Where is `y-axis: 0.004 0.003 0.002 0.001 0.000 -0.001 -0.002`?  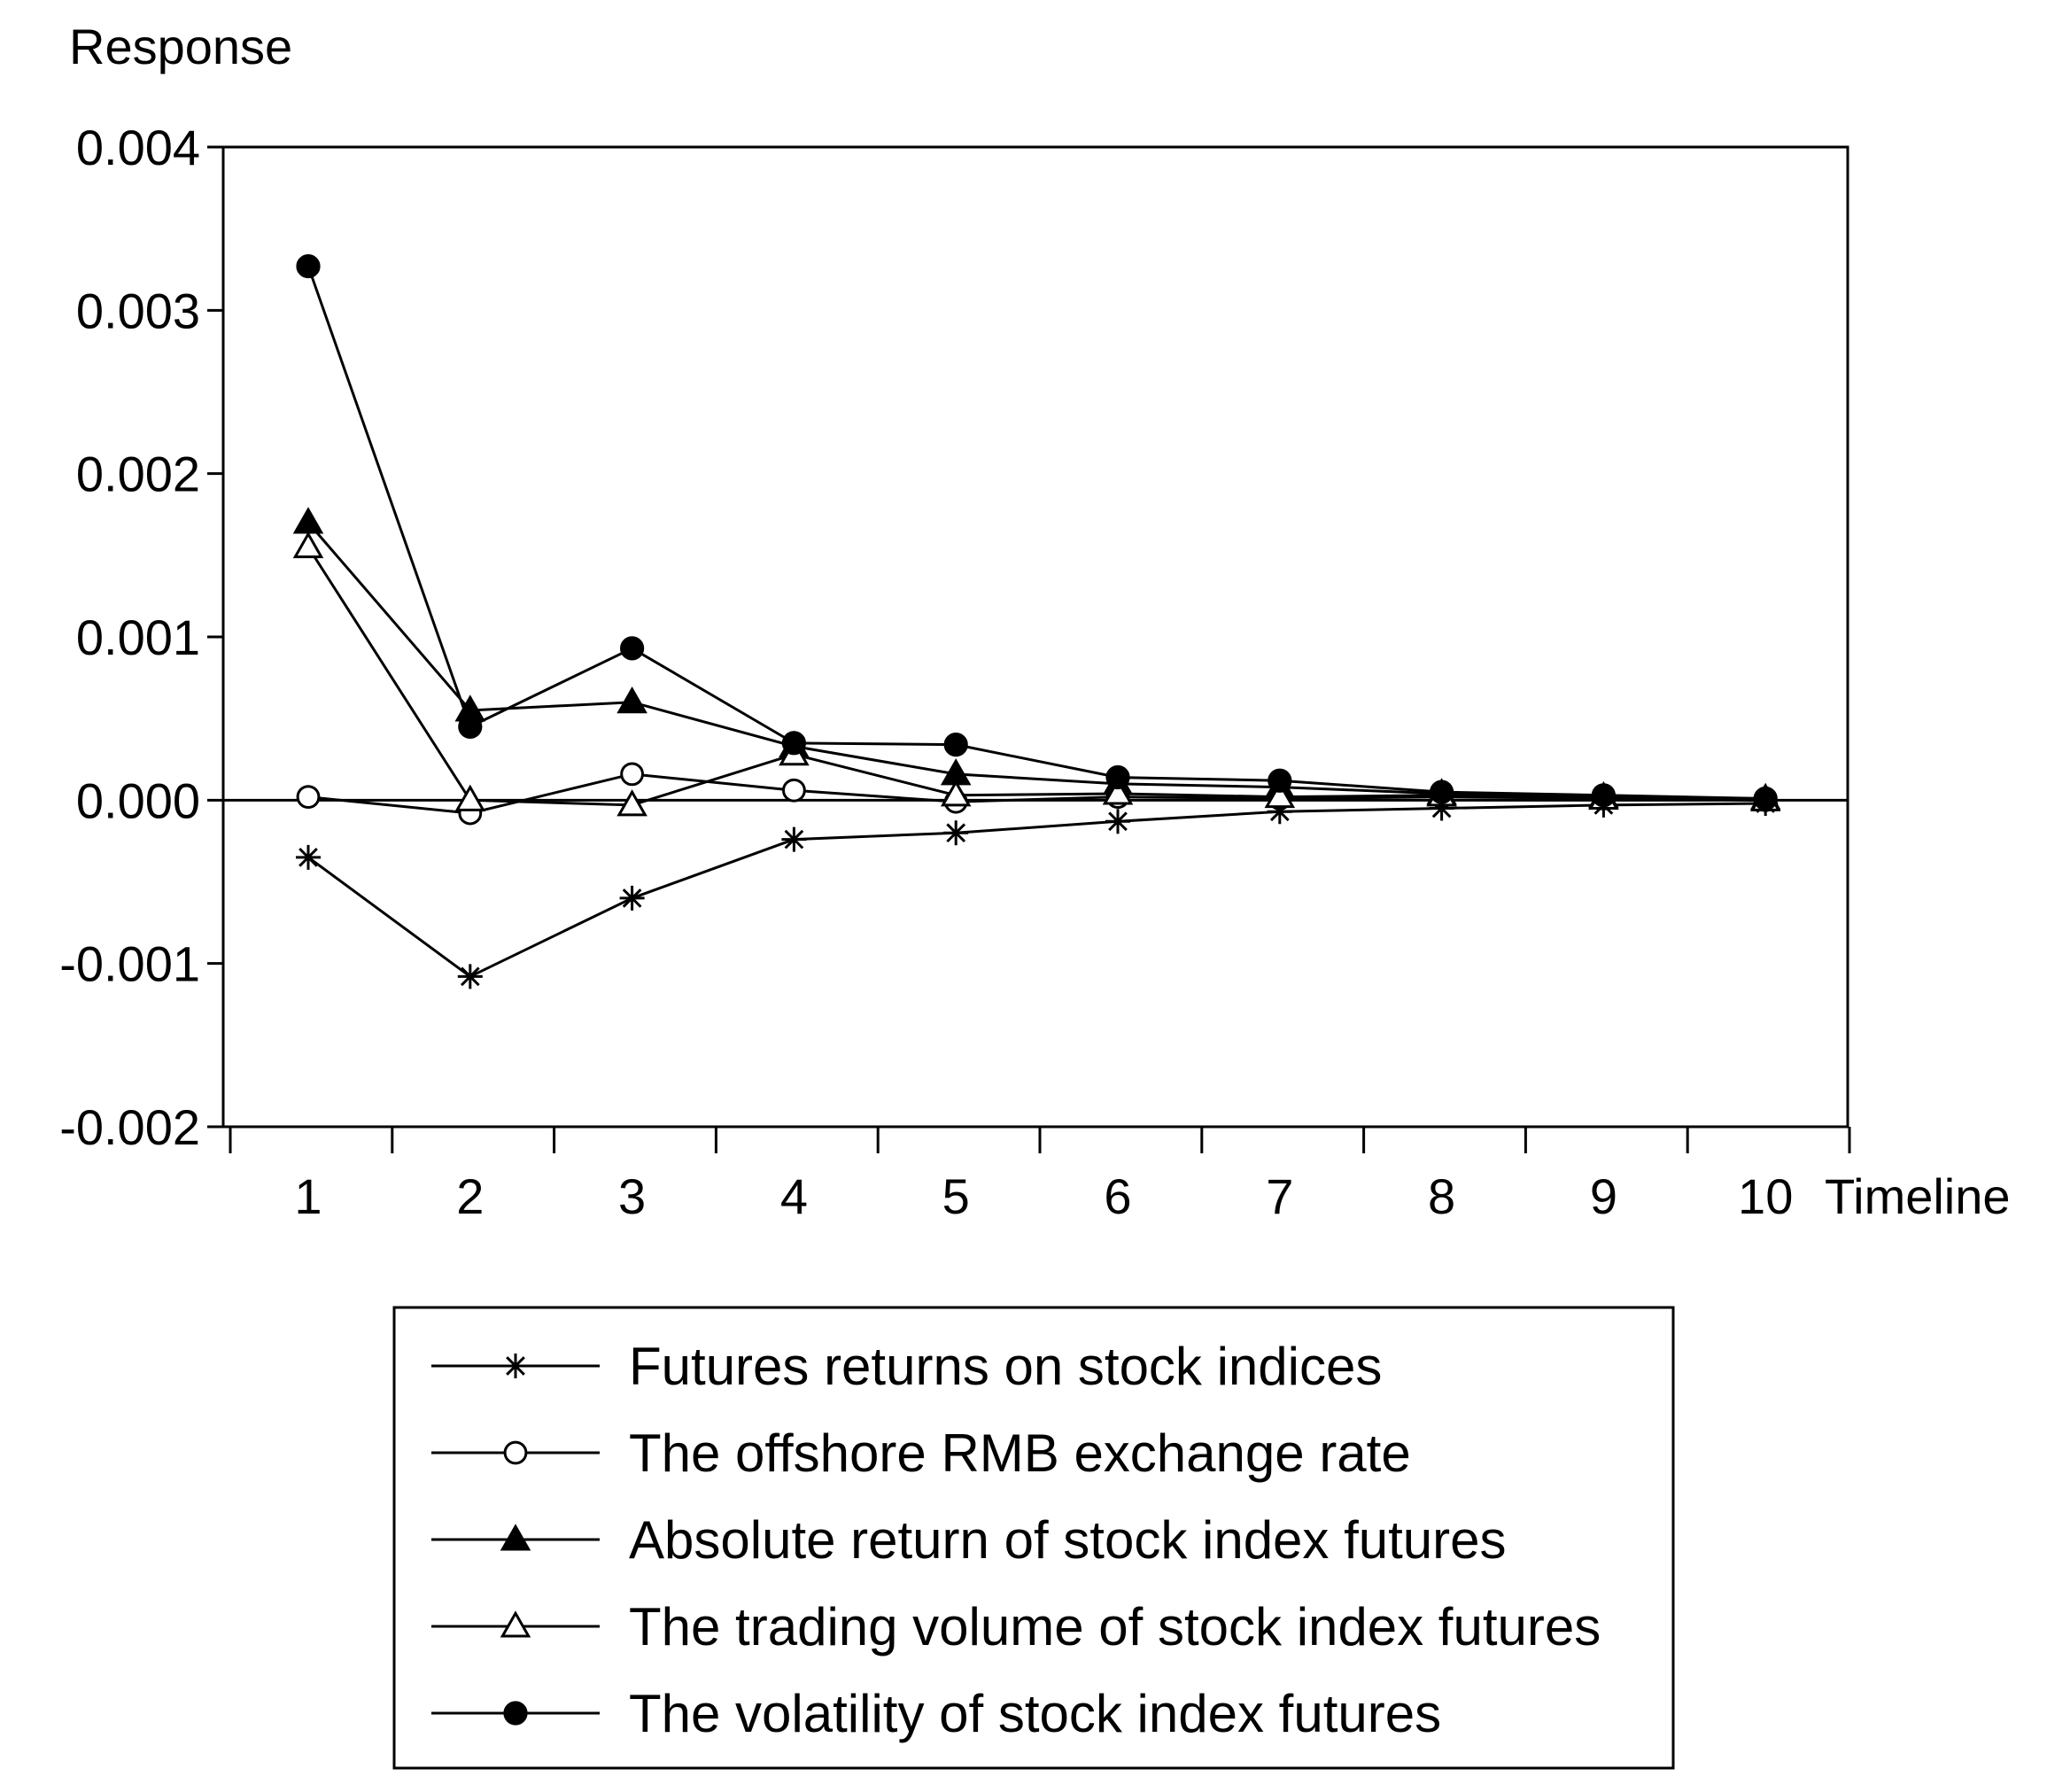 y-axis: 0.004 0.003 0.002 0.001 0.000 -0.001 -0.002 is located at coordinates (141, 637).